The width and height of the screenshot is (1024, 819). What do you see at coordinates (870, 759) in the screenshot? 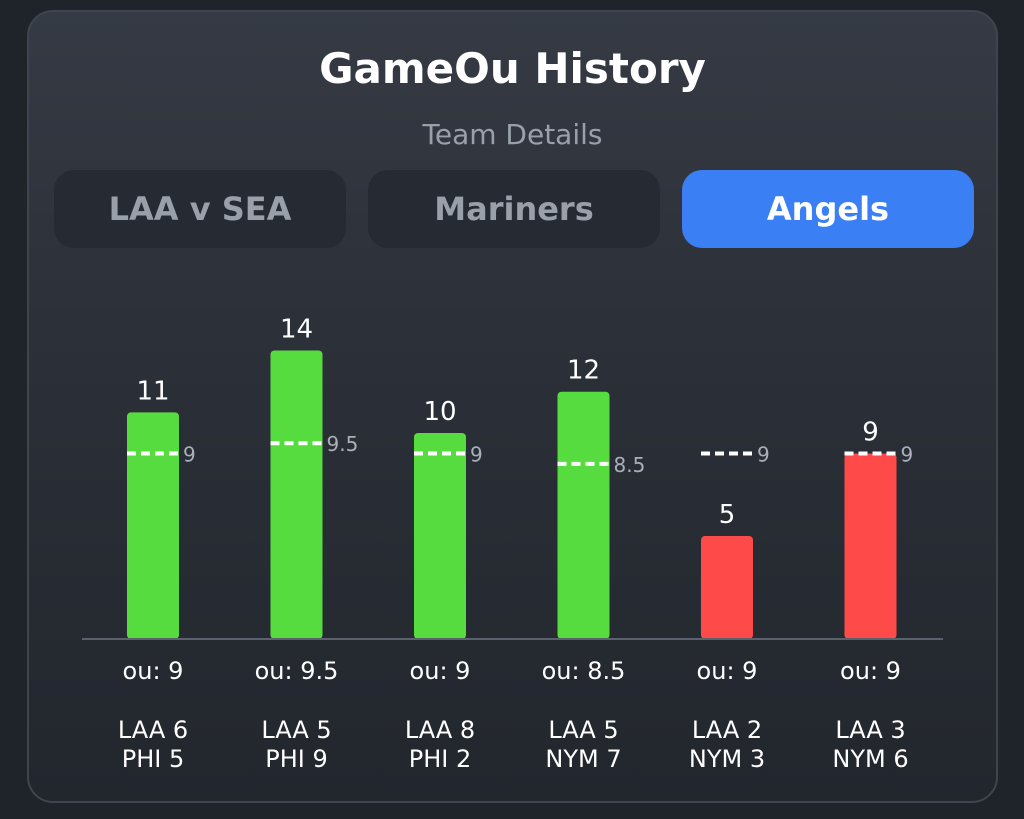
I see `score-line-label: NYM 6` at bounding box center [870, 759].